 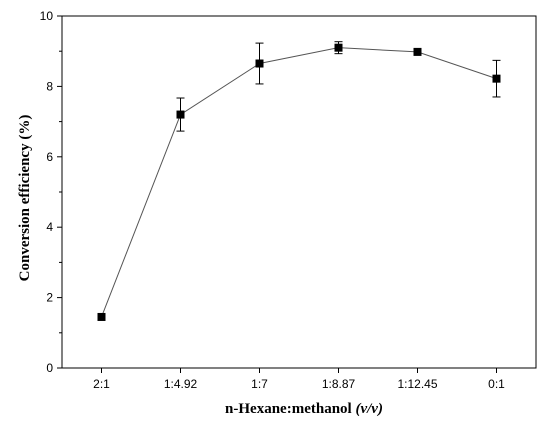 What do you see at coordinates (417, 384) in the screenshot?
I see `x-tick-label: 1:12.45` at bounding box center [417, 384].